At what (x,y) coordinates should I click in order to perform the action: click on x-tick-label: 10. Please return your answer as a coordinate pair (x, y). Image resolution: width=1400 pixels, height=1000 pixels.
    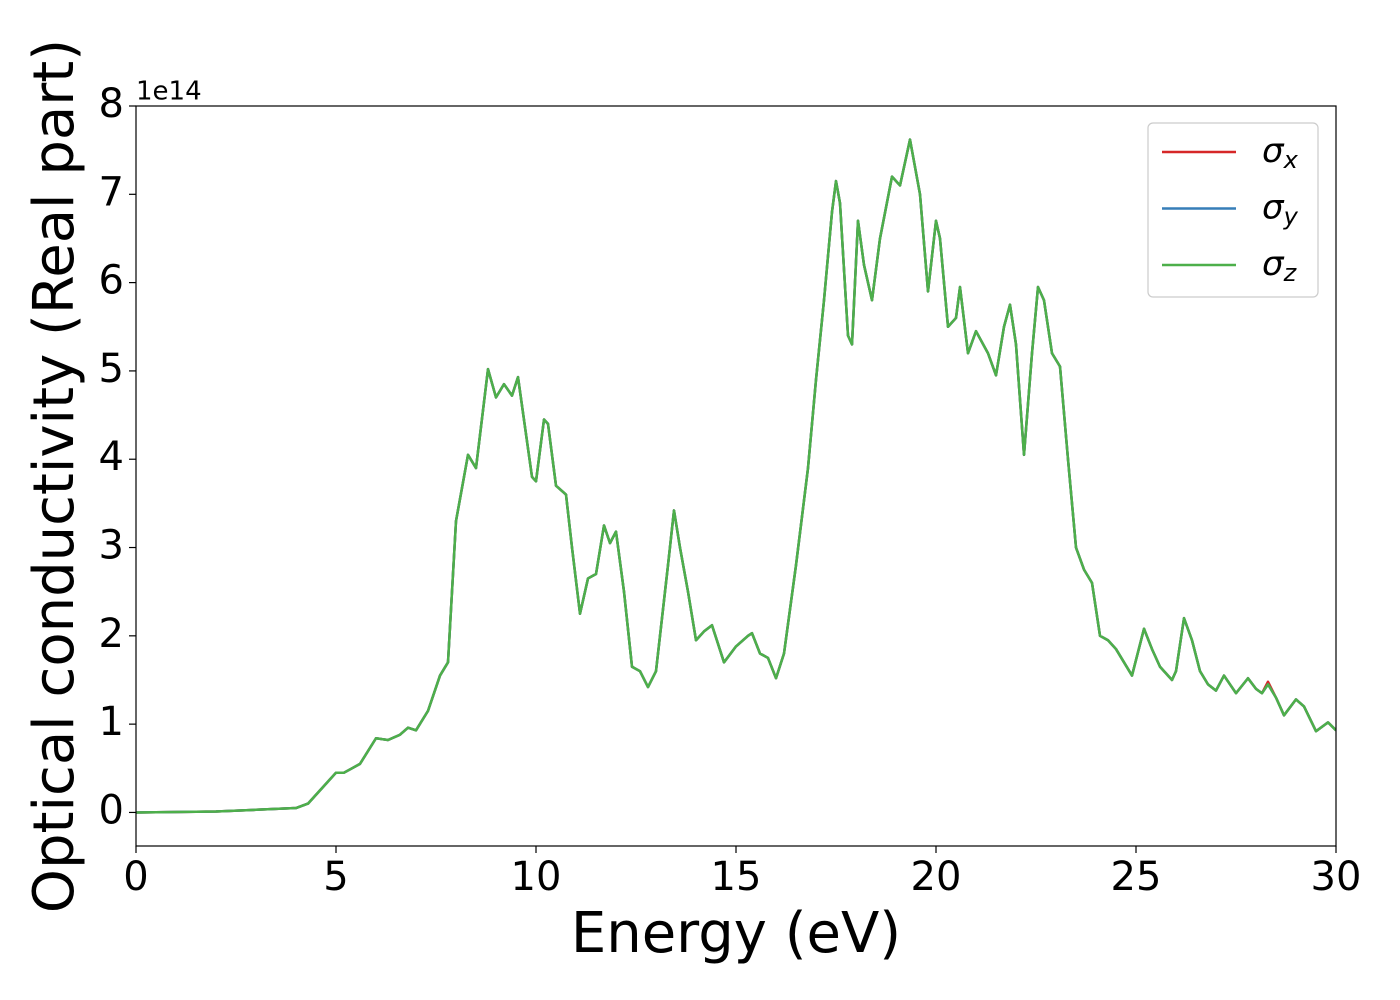
    Looking at the image, I should click on (536, 877).